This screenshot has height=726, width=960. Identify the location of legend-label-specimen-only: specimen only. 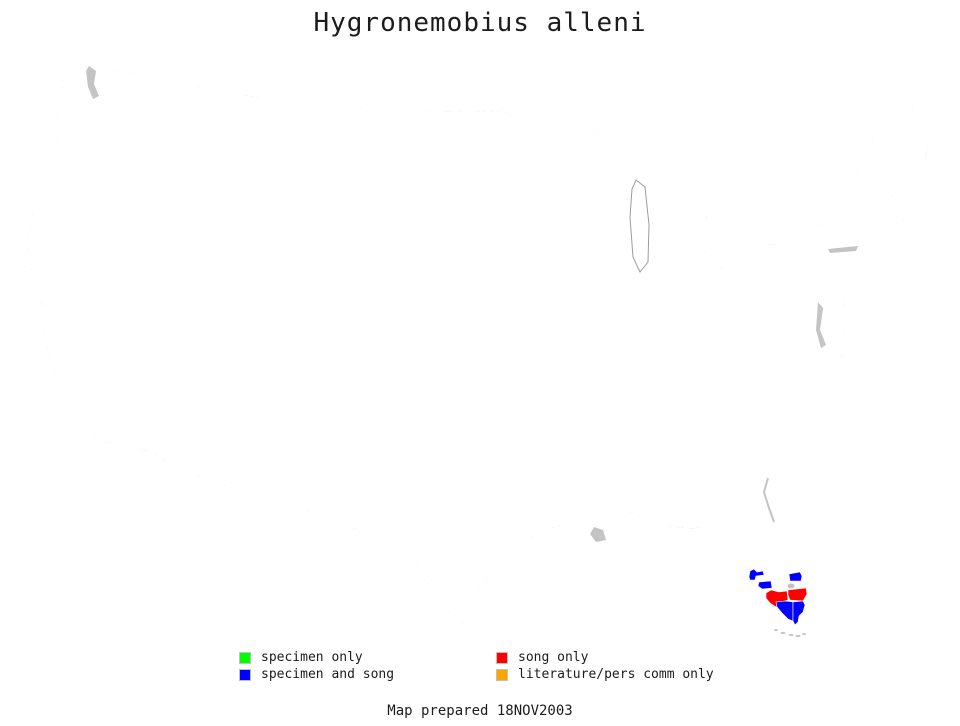
(312, 657).